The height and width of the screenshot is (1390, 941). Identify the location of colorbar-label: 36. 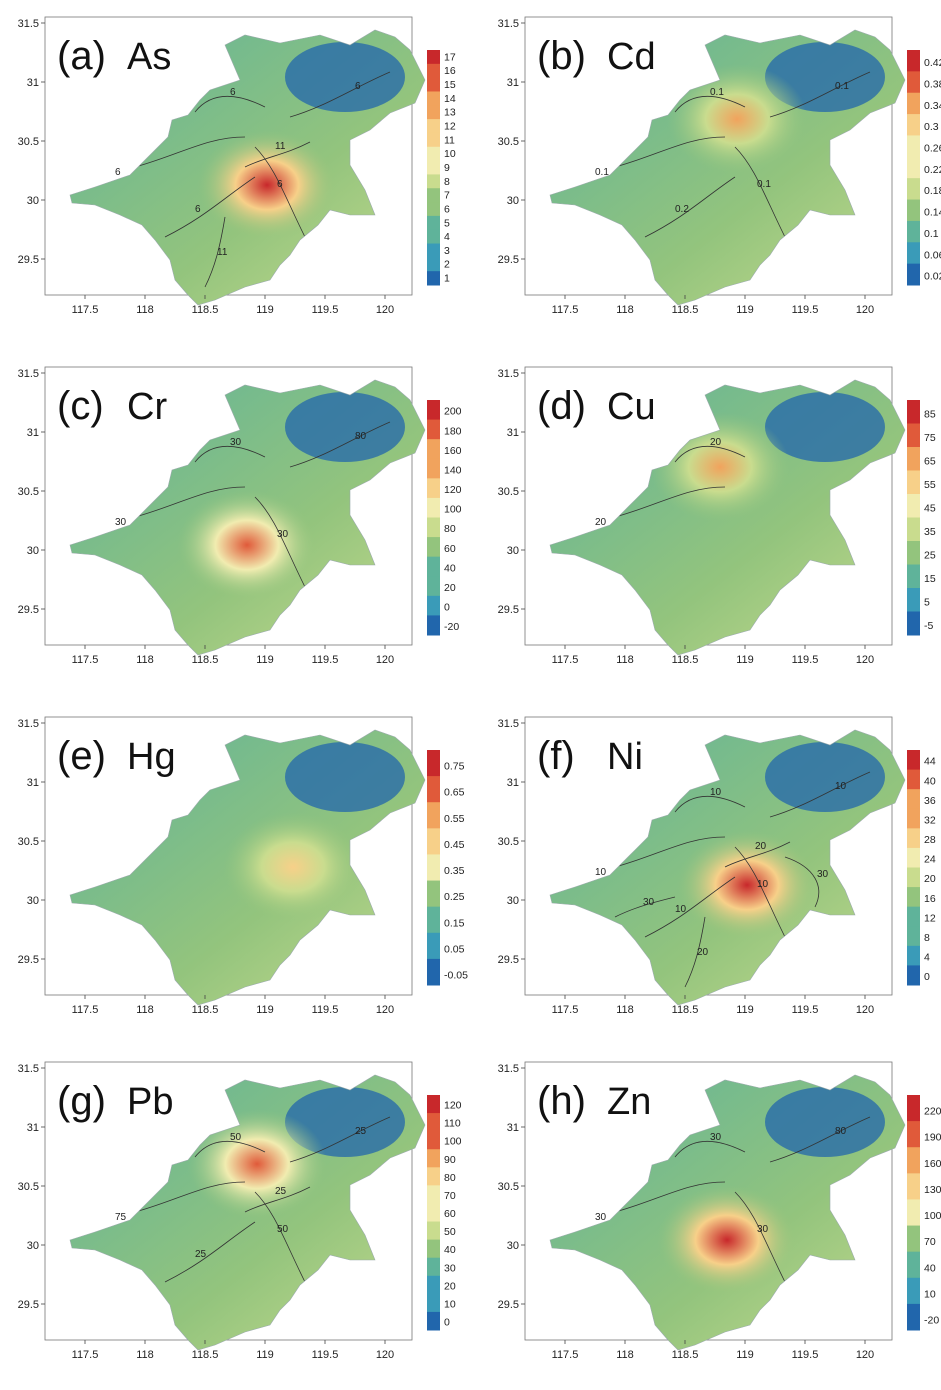
(930, 801).